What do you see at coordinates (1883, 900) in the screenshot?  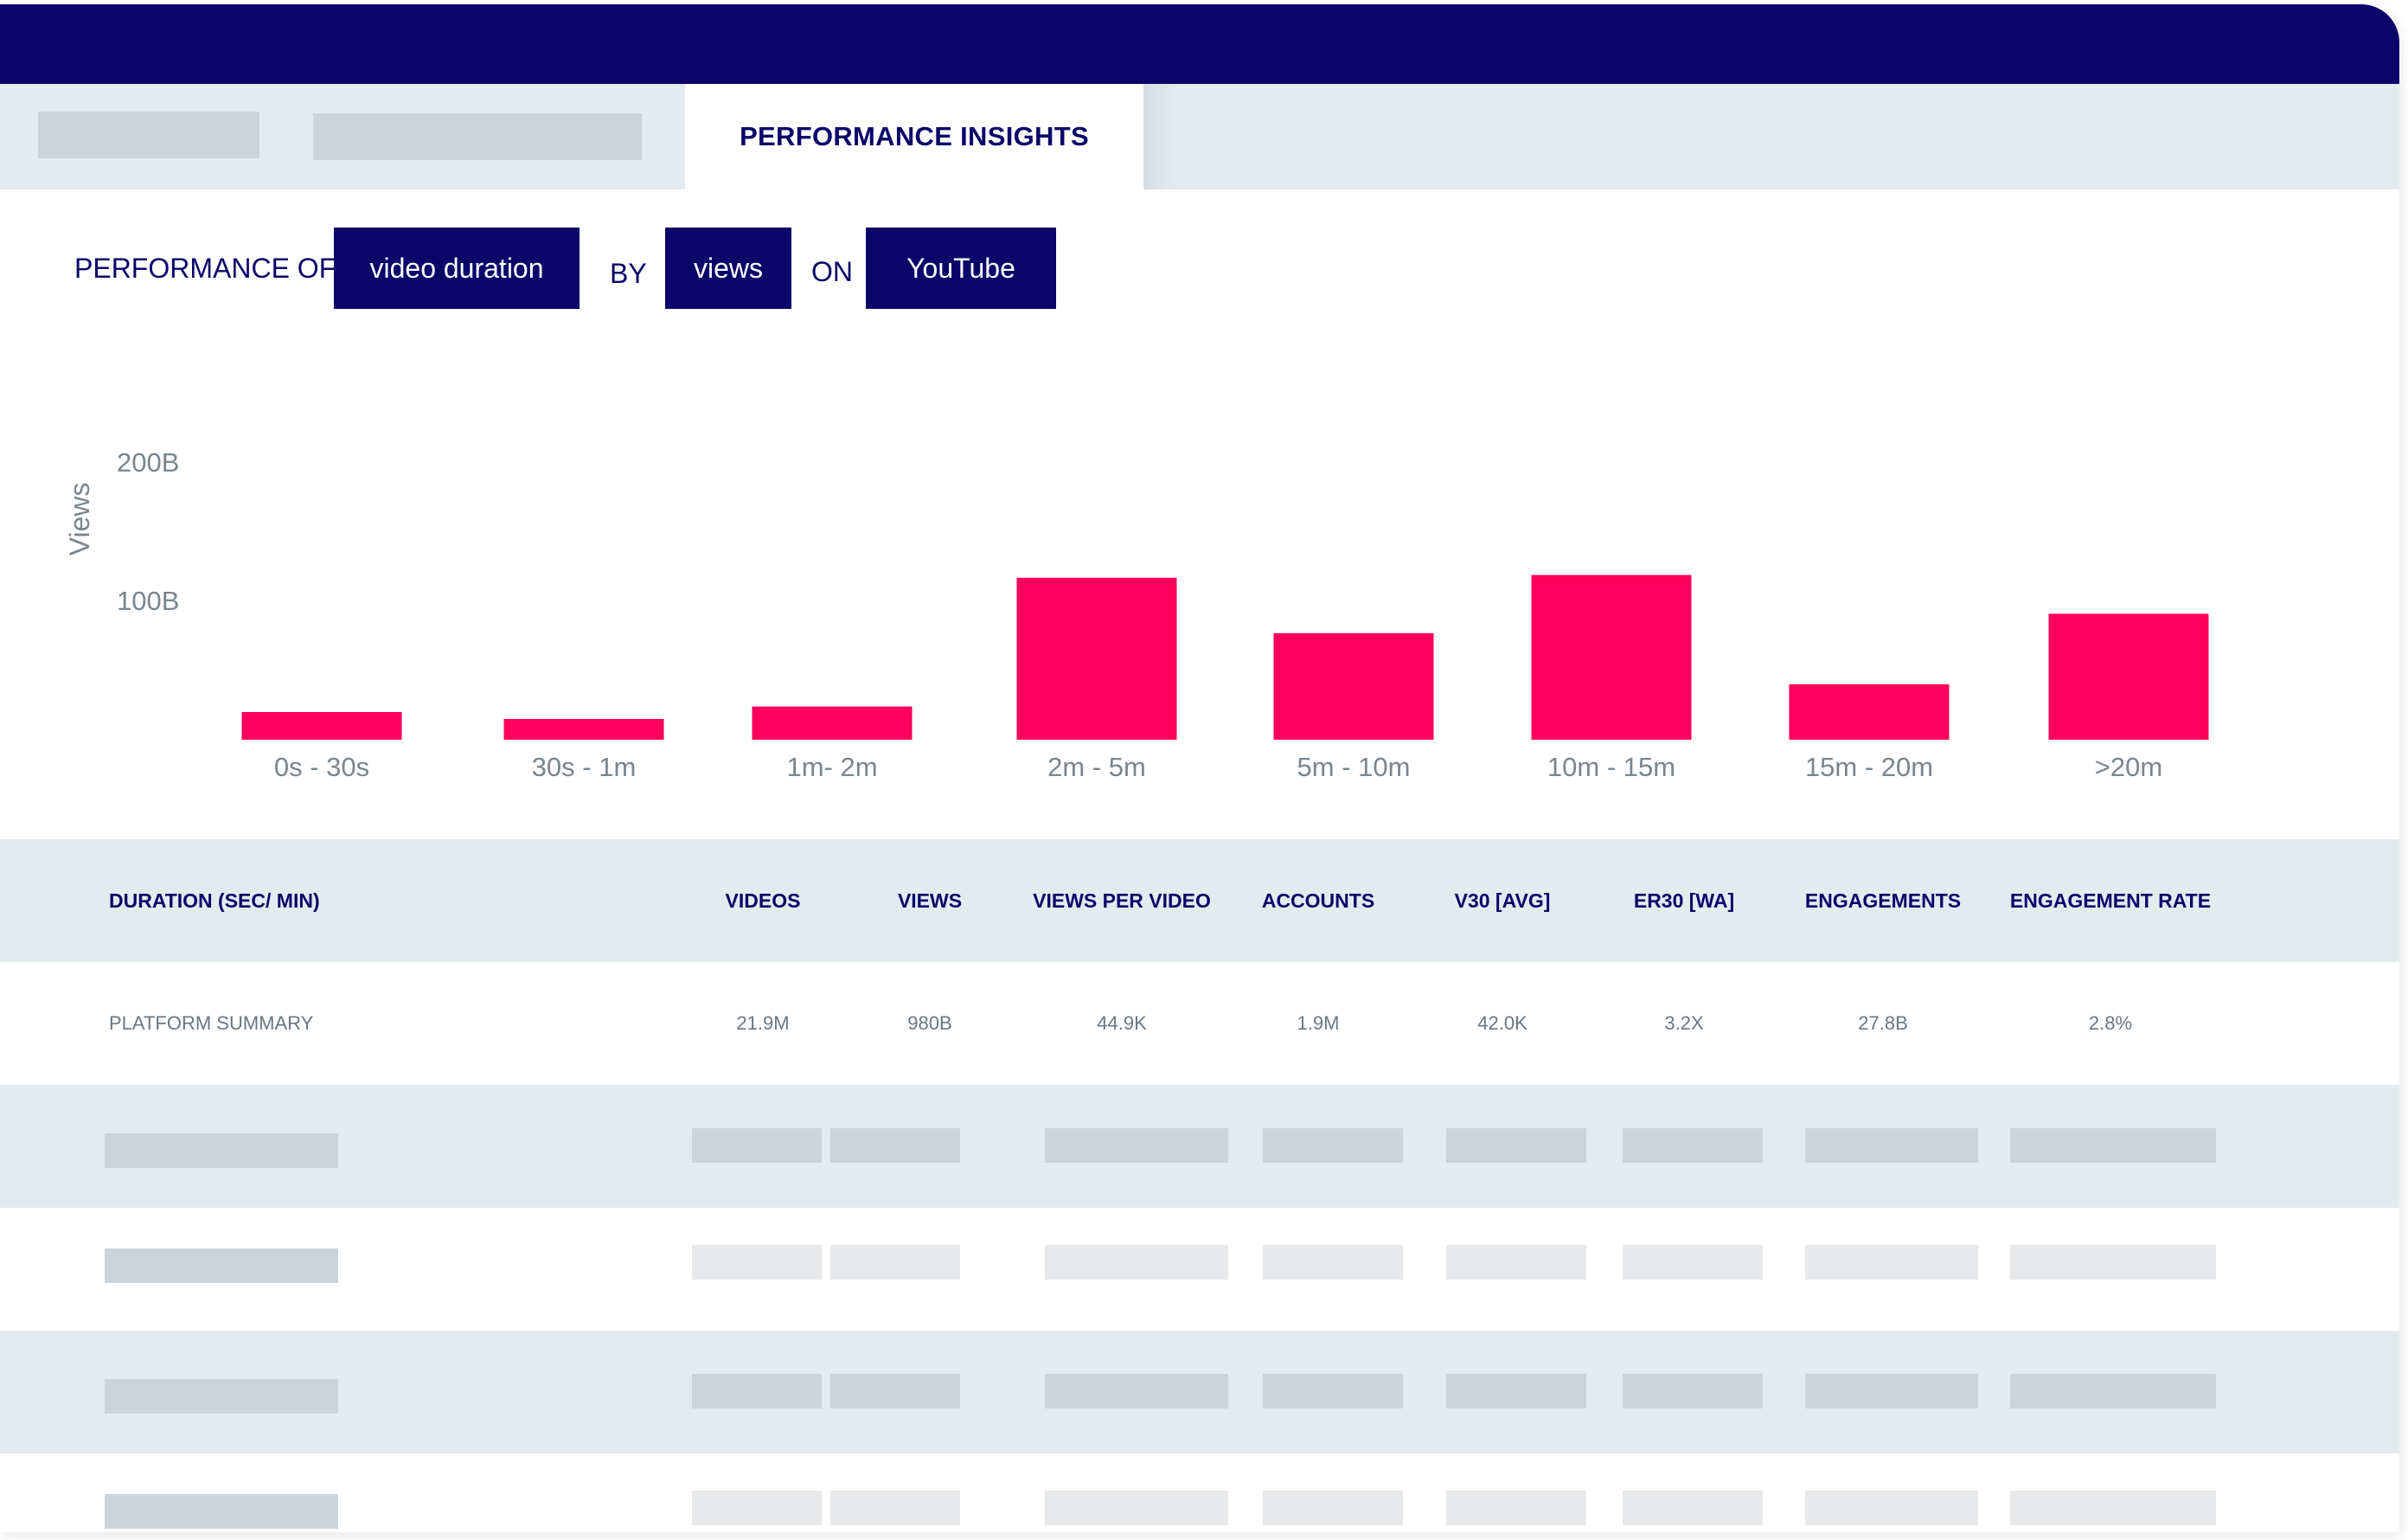 I see `column-header: ENGAGEMENTS` at bounding box center [1883, 900].